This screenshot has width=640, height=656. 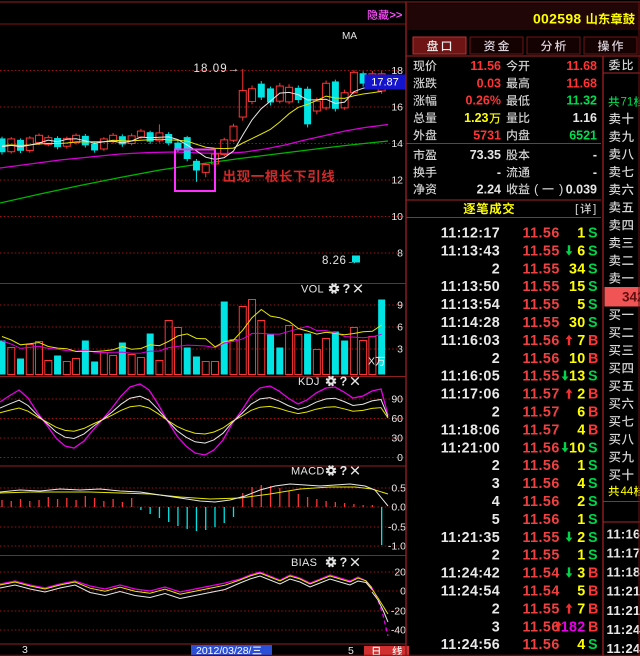 What do you see at coordinates (623, 629) in the screenshot?
I see `svg-text: 11:24` at bounding box center [623, 629].